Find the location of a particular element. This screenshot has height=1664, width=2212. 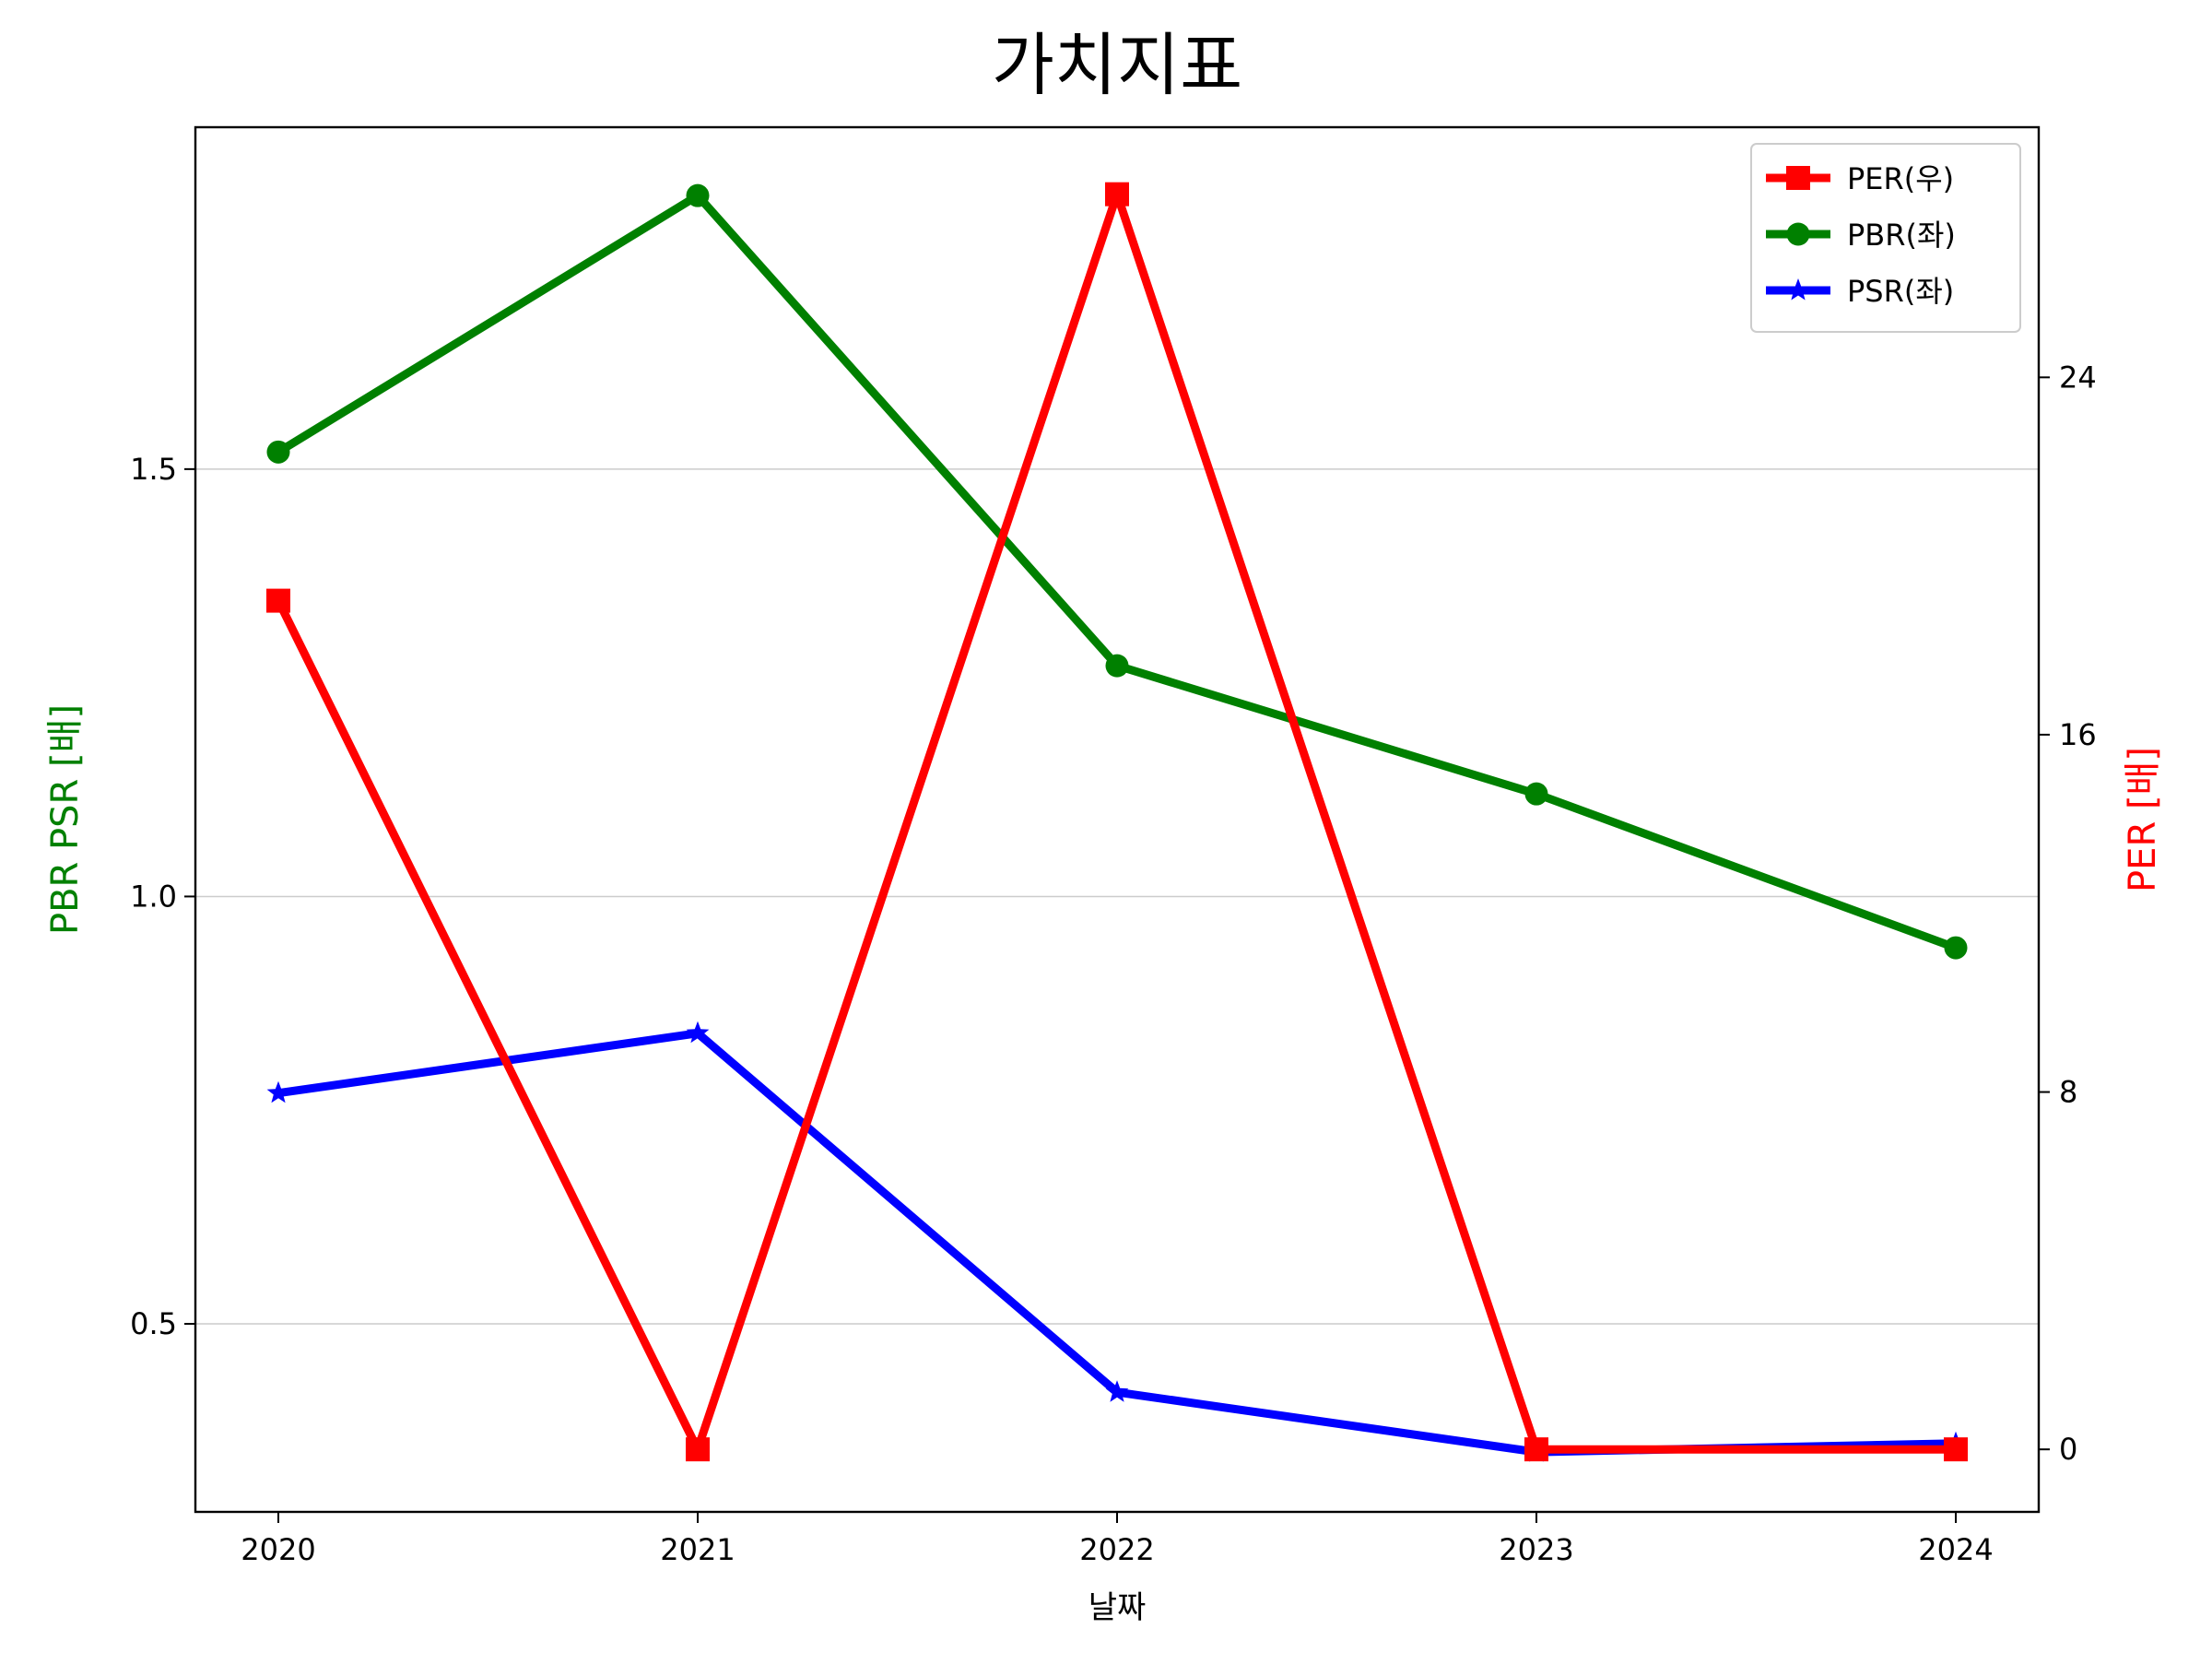

right-tick-label: 0 is located at coordinates (2068, 1449).